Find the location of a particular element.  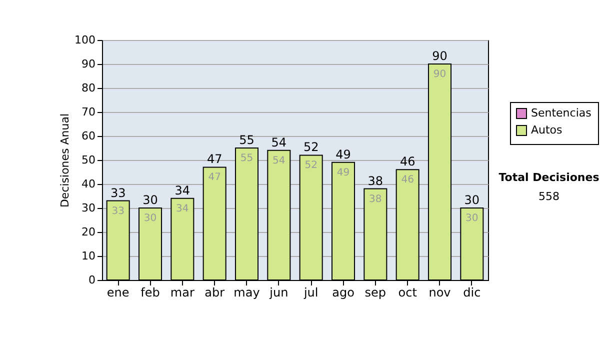

x-tick-label: feb is located at coordinates (150, 293).